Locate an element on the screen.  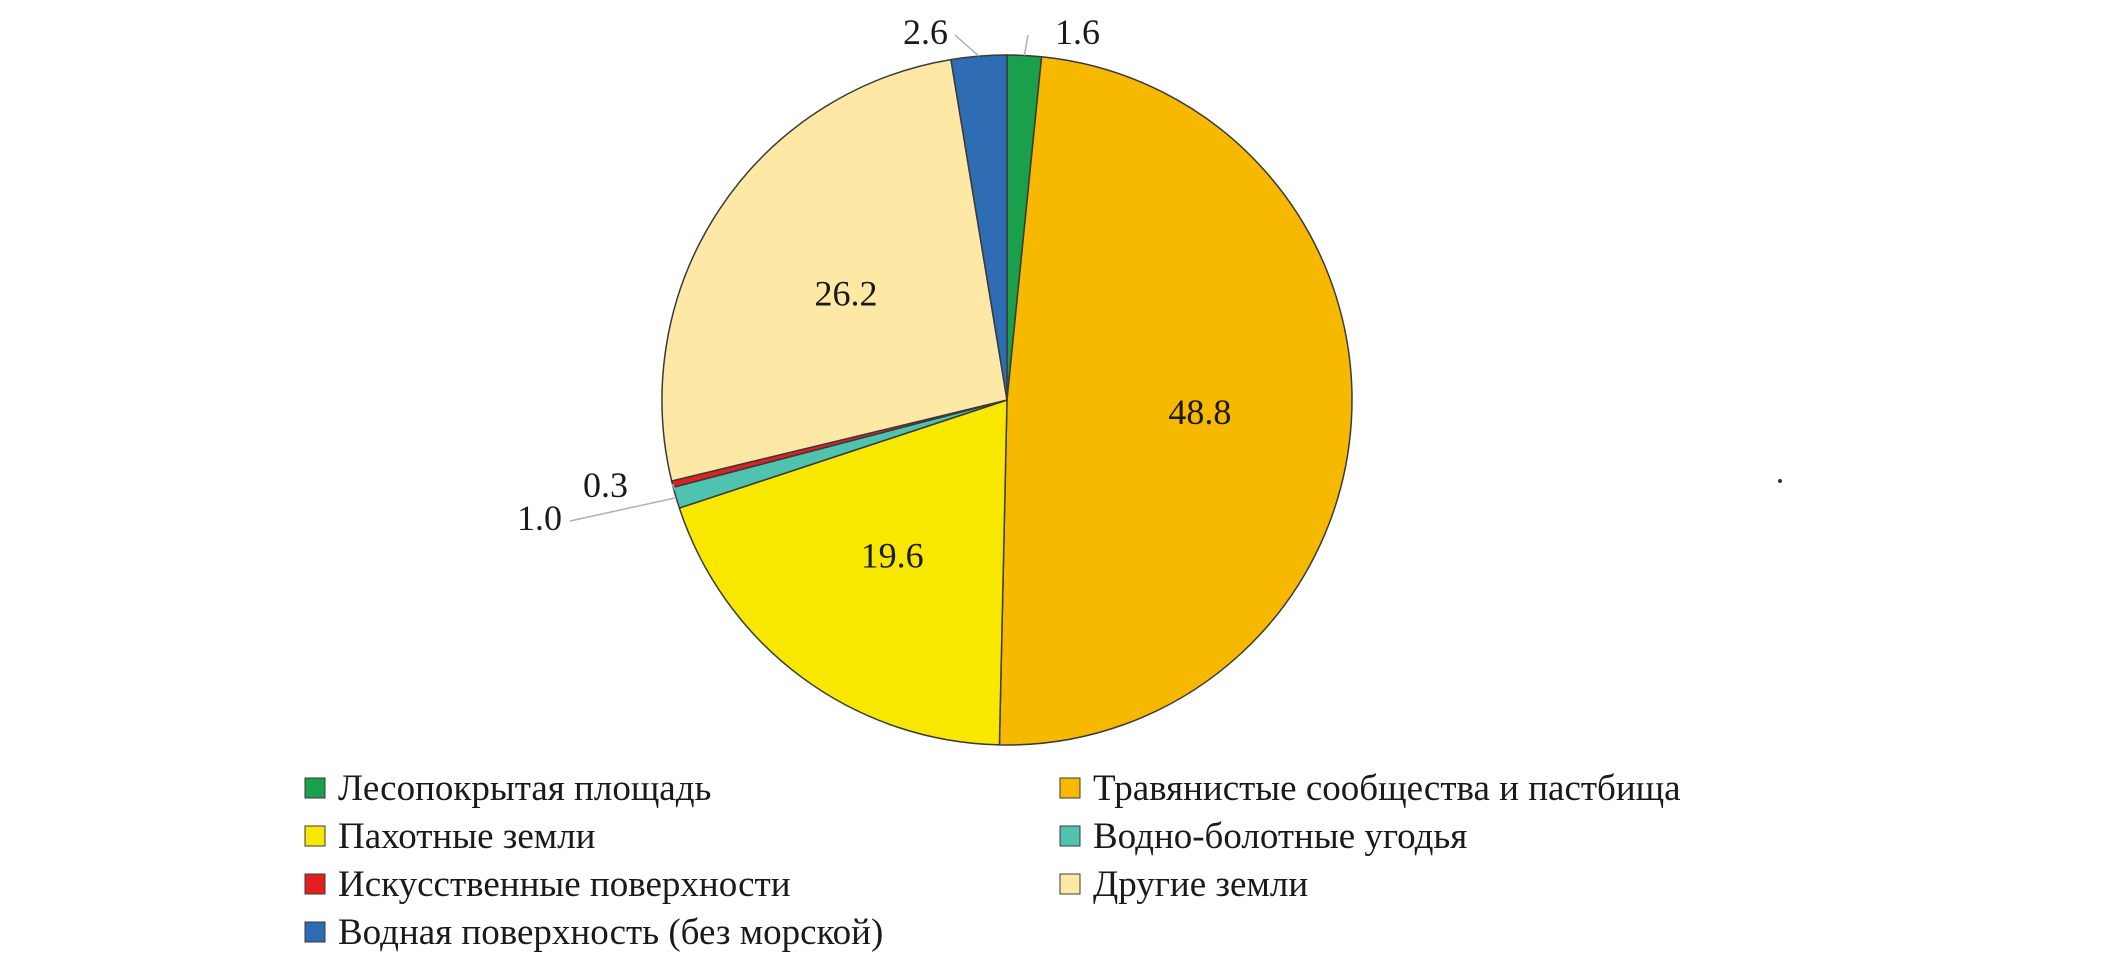
legend-item-4: Водно-болотные угодья is located at coordinates (1263, 836).